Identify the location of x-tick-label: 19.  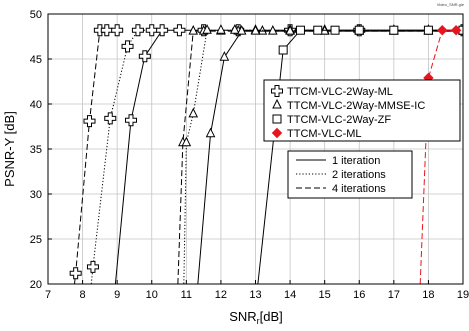
(463, 295).